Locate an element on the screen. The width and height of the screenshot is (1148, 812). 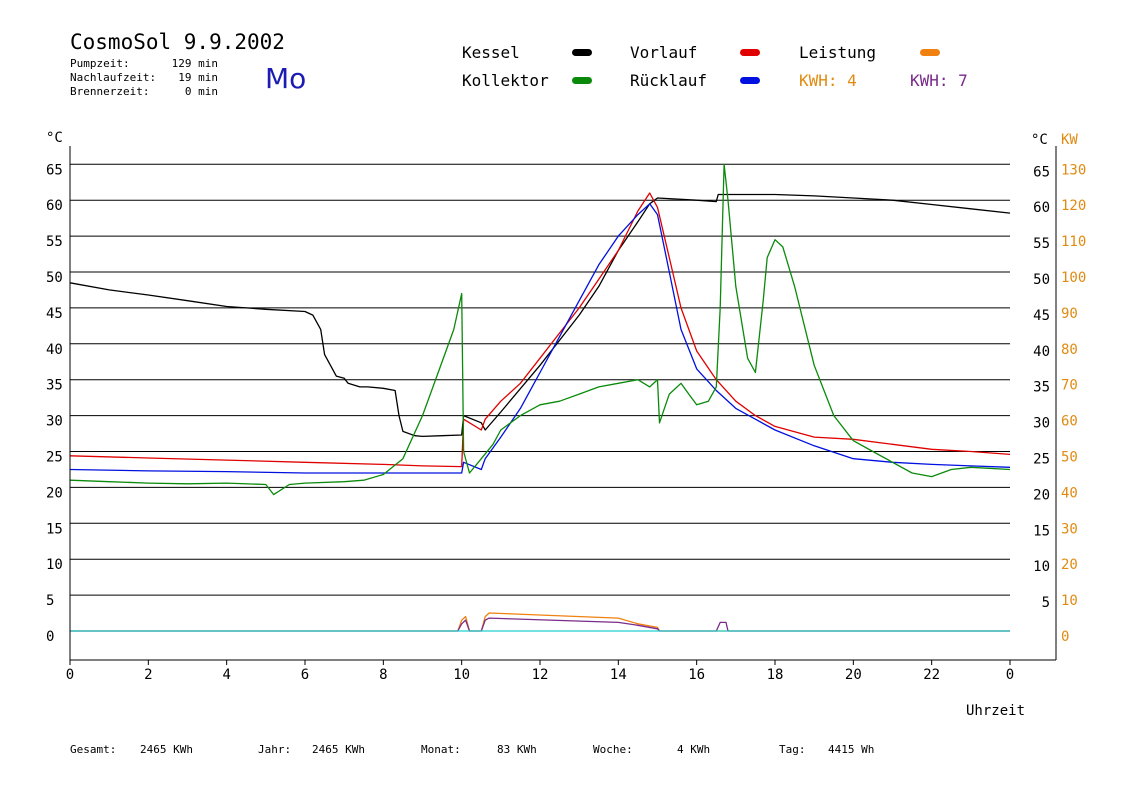
y-tick-right-50: 50 is located at coordinates (1041, 280).